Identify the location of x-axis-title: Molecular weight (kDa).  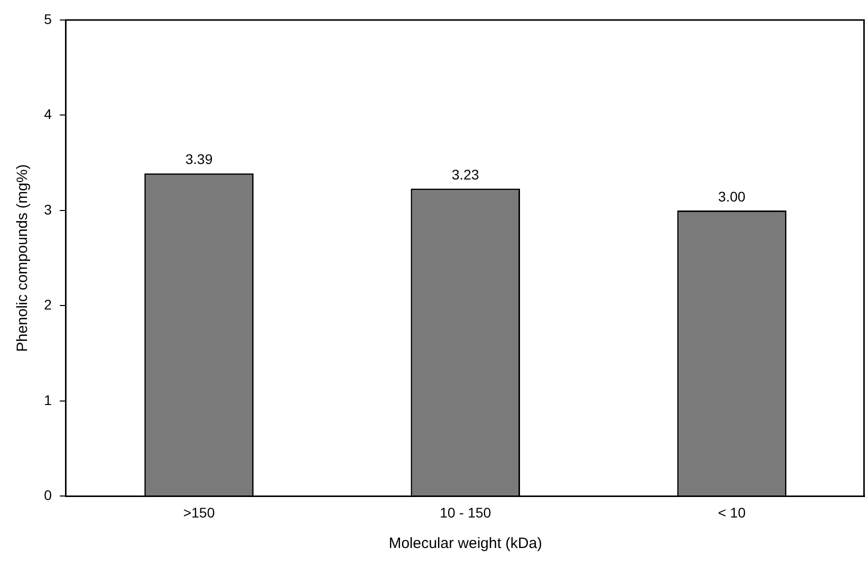
(465, 543).